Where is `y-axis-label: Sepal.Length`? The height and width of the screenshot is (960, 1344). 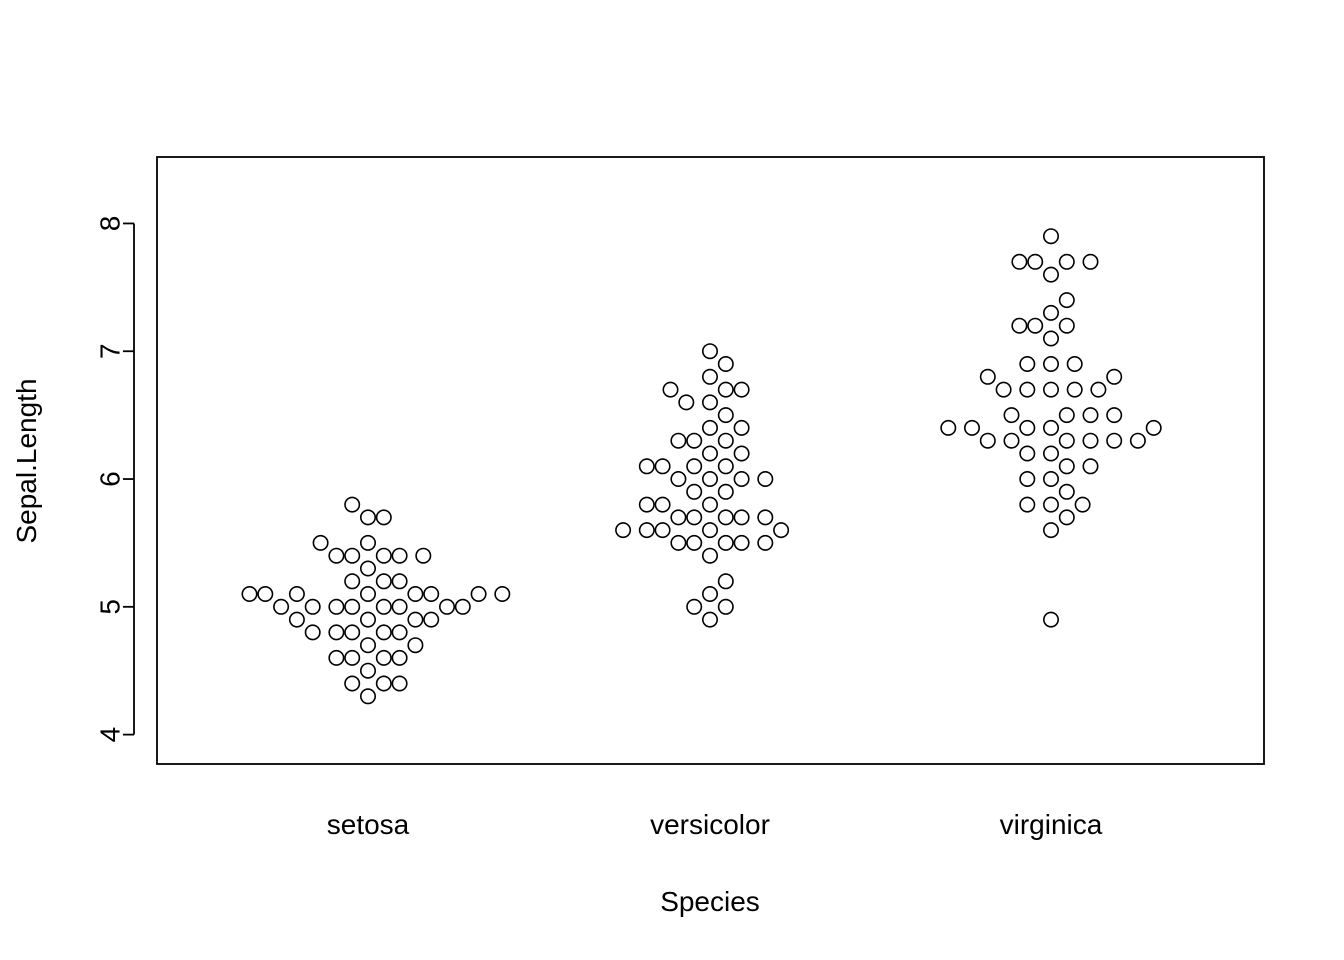
y-axis-label: Sepal.Length is located at coordinates (26, 460).